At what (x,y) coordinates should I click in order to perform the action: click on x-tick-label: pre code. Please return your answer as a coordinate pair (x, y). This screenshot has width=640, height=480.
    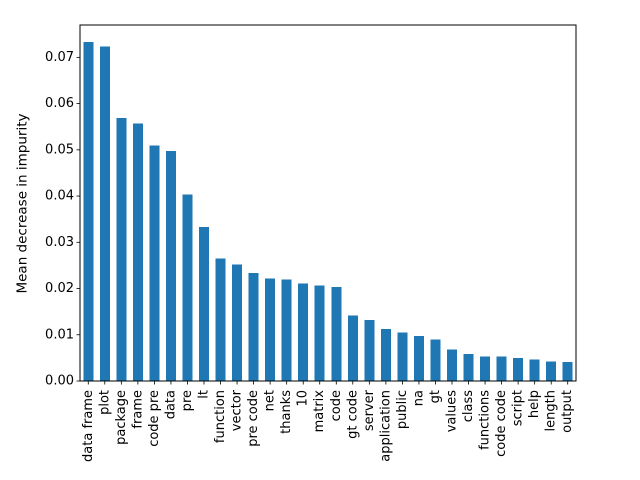
    Looking at the image, I should click on (253, 418).